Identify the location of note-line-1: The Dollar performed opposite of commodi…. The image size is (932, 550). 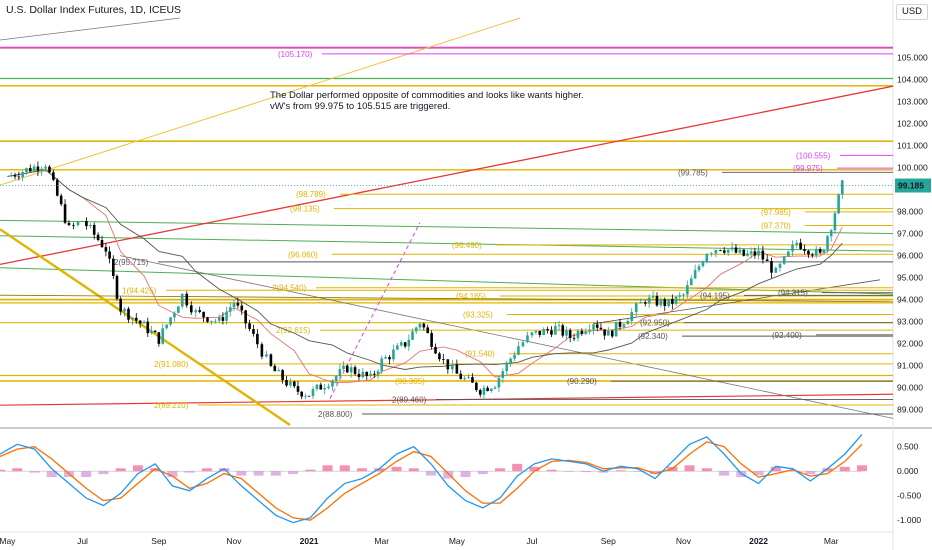
(427, 95).